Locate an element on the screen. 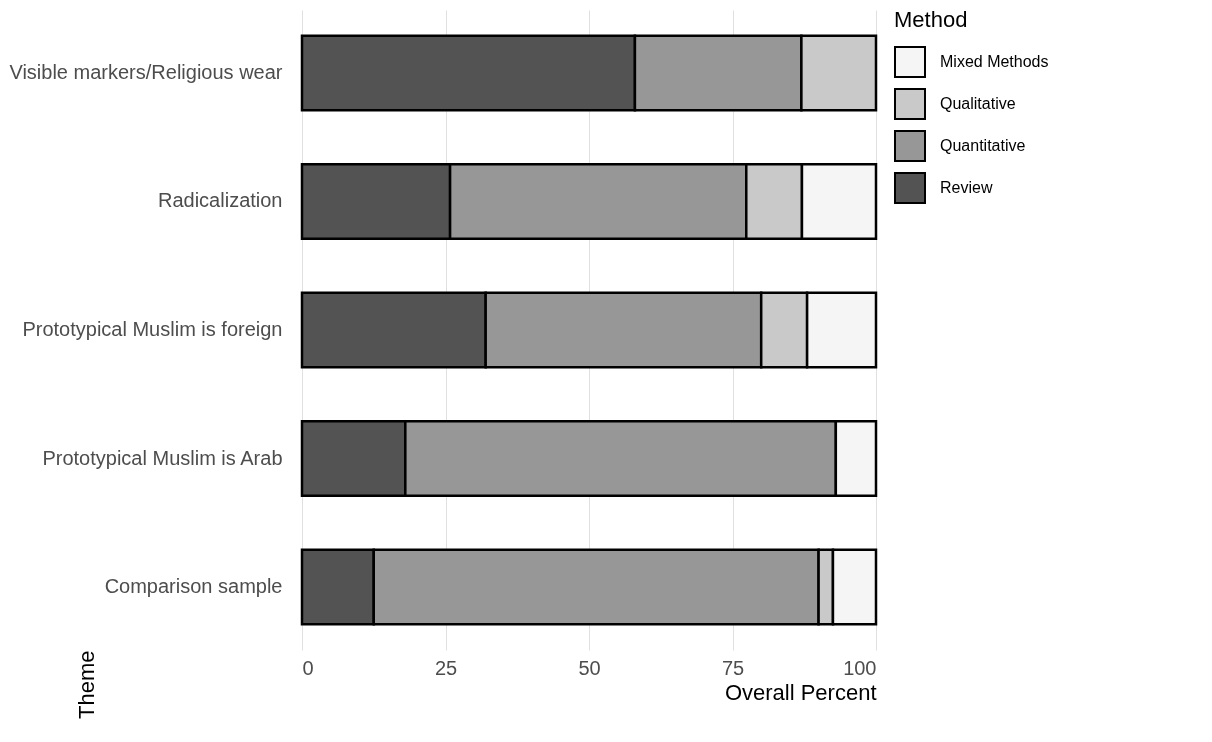 The width and height of the screenshot is (1212, 742). y-tick-label: Comparison sample is located at coordinates (193, 586).